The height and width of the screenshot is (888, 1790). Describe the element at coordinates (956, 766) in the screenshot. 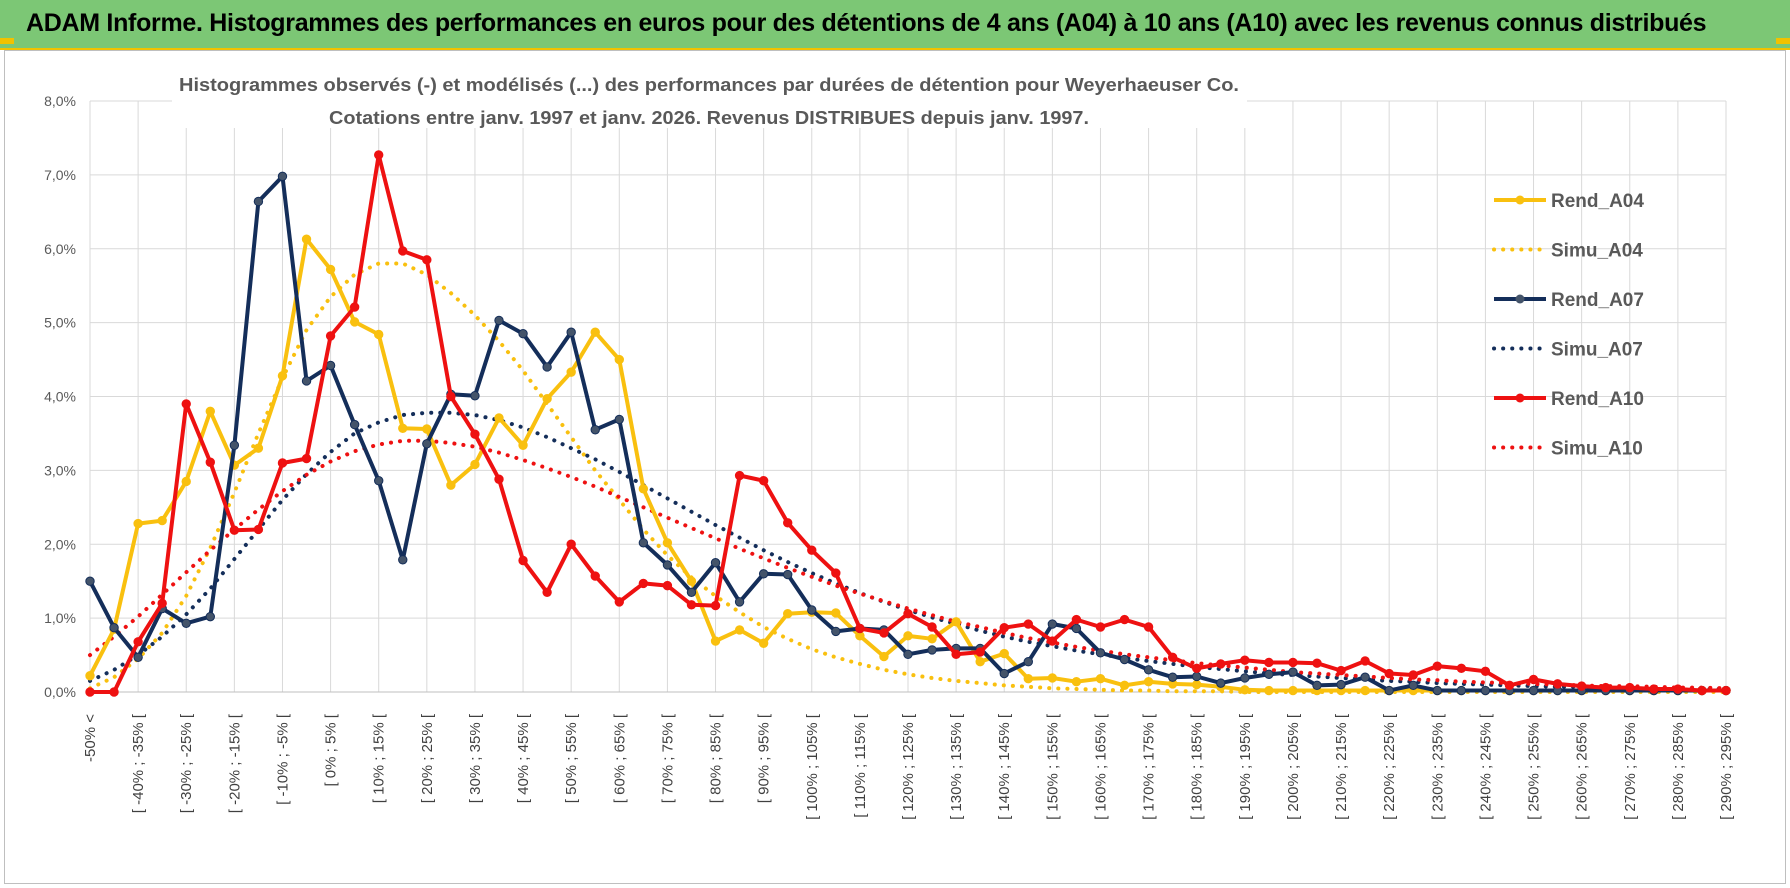

I see `x-tick-label: [ 130% ; 135% [` at that location.